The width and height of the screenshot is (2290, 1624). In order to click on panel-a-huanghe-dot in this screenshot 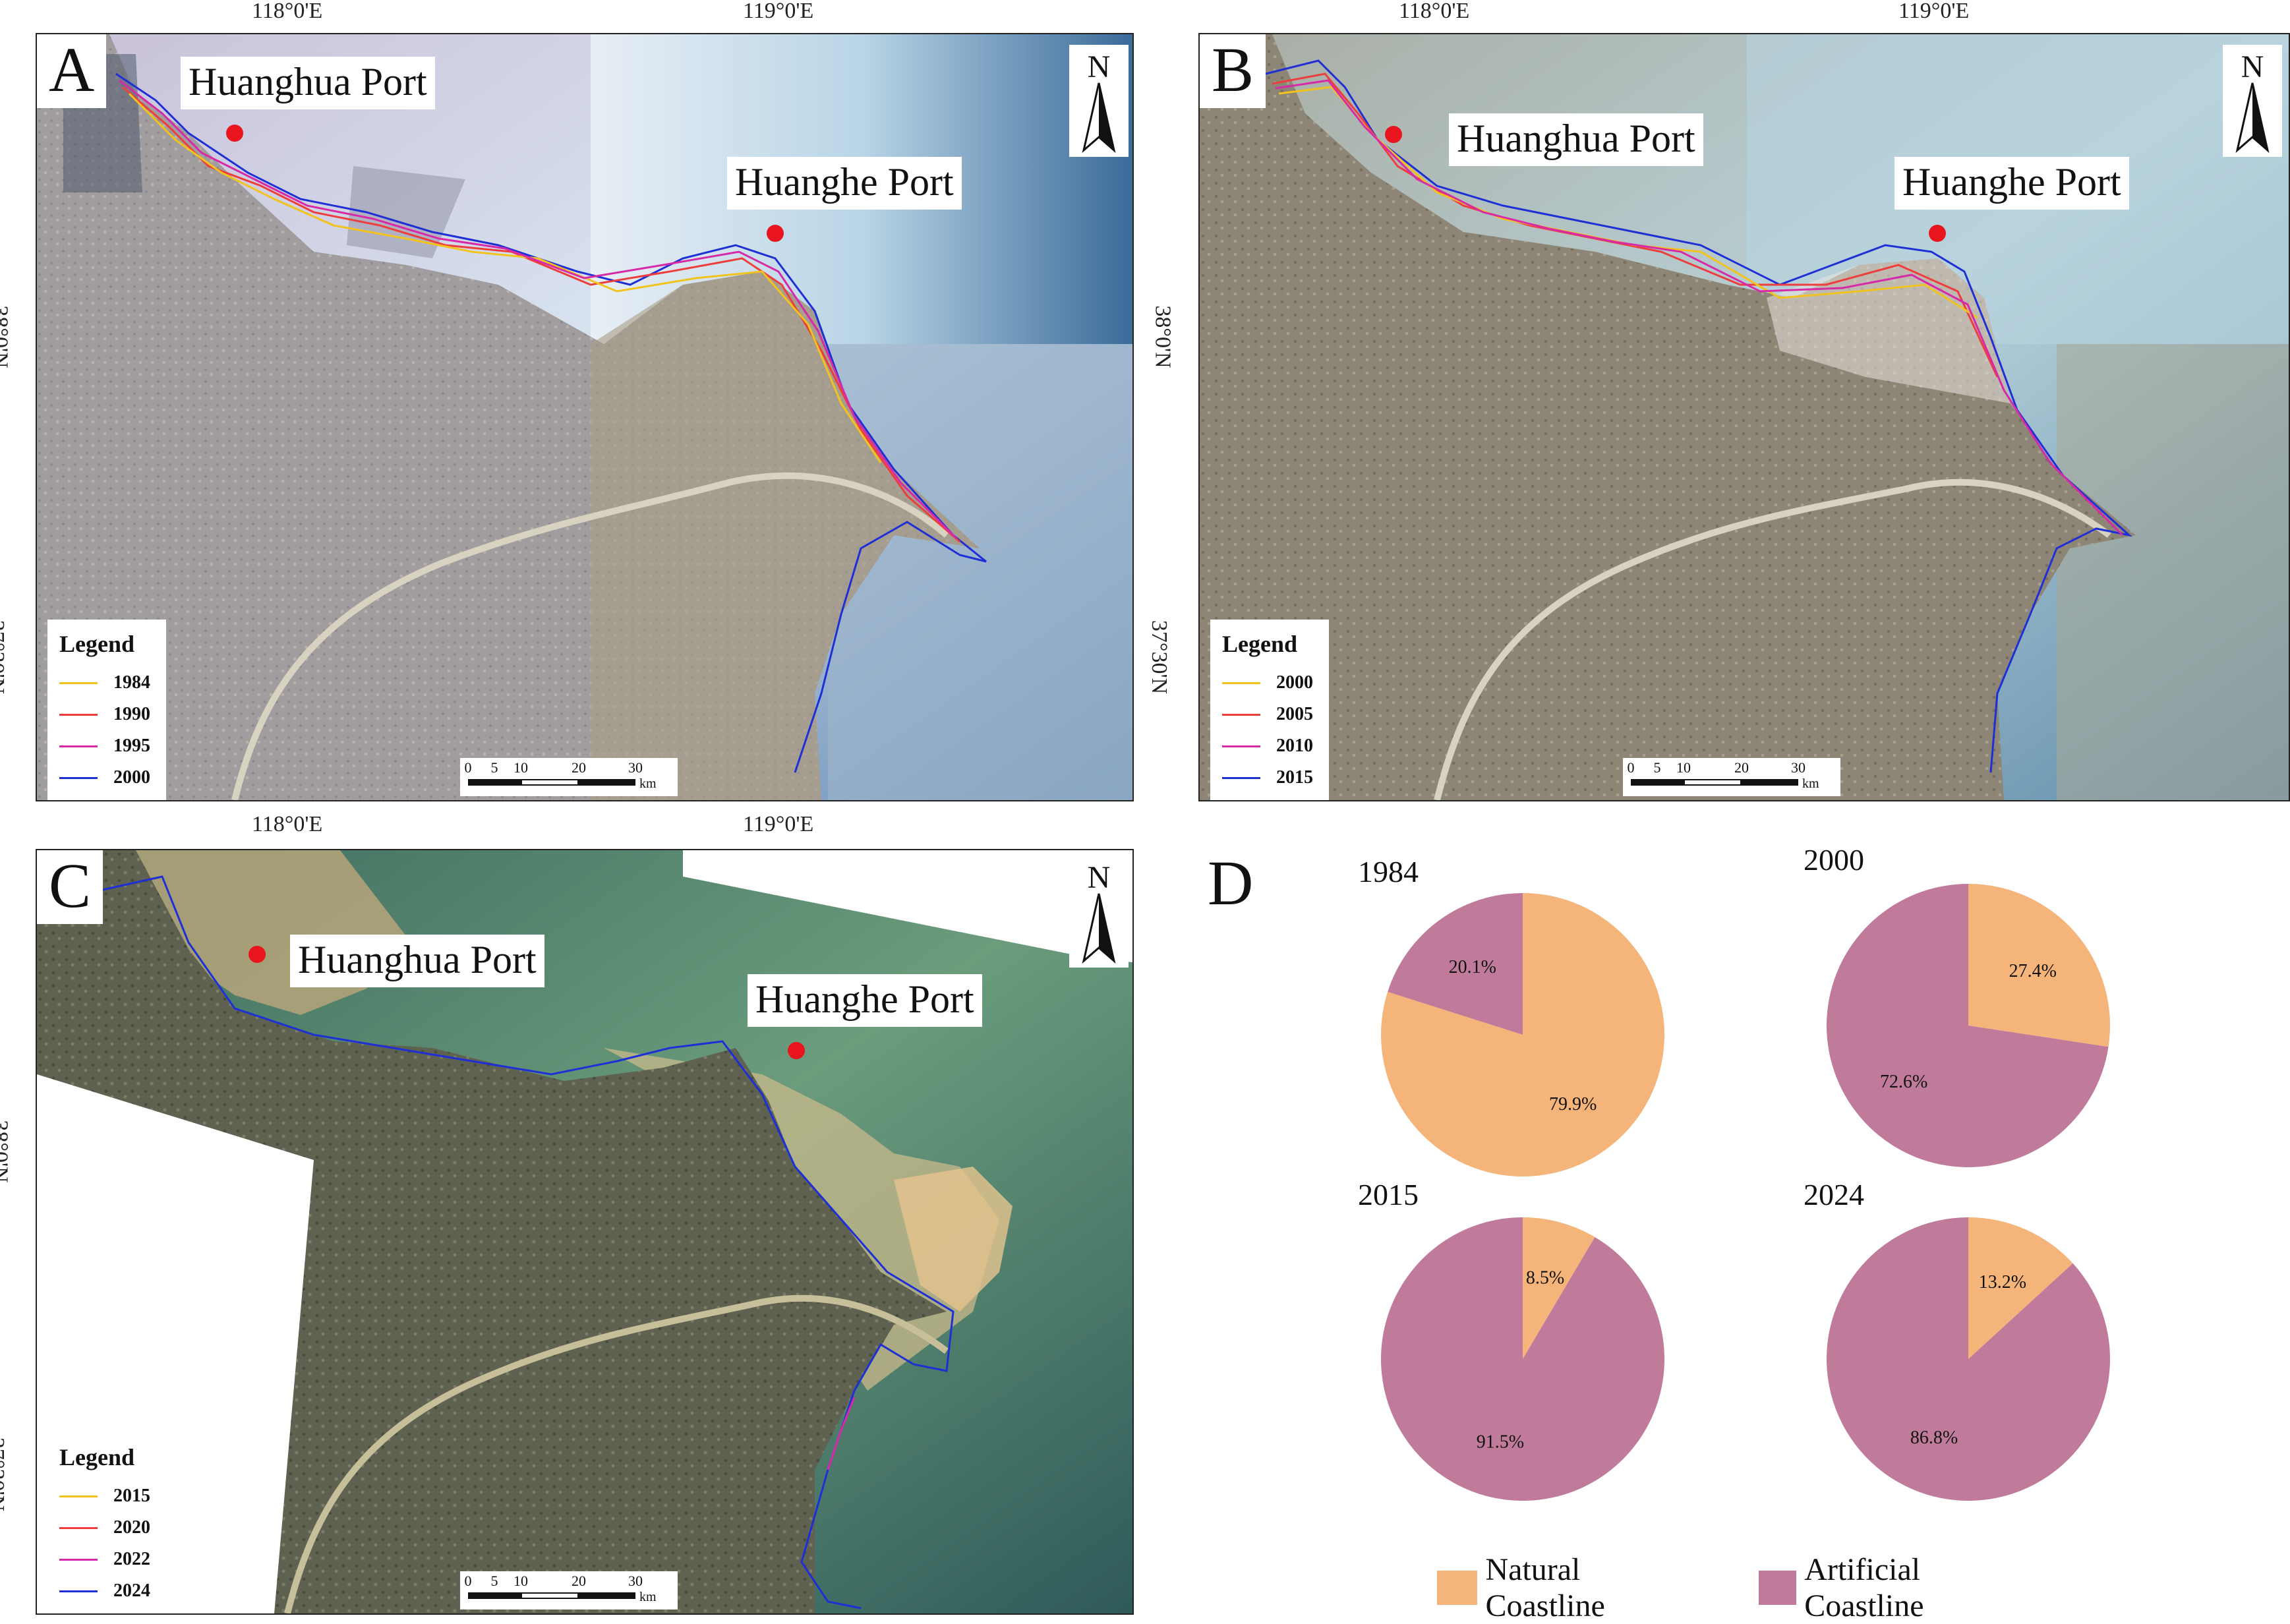, I will do `click(775, 233)`.